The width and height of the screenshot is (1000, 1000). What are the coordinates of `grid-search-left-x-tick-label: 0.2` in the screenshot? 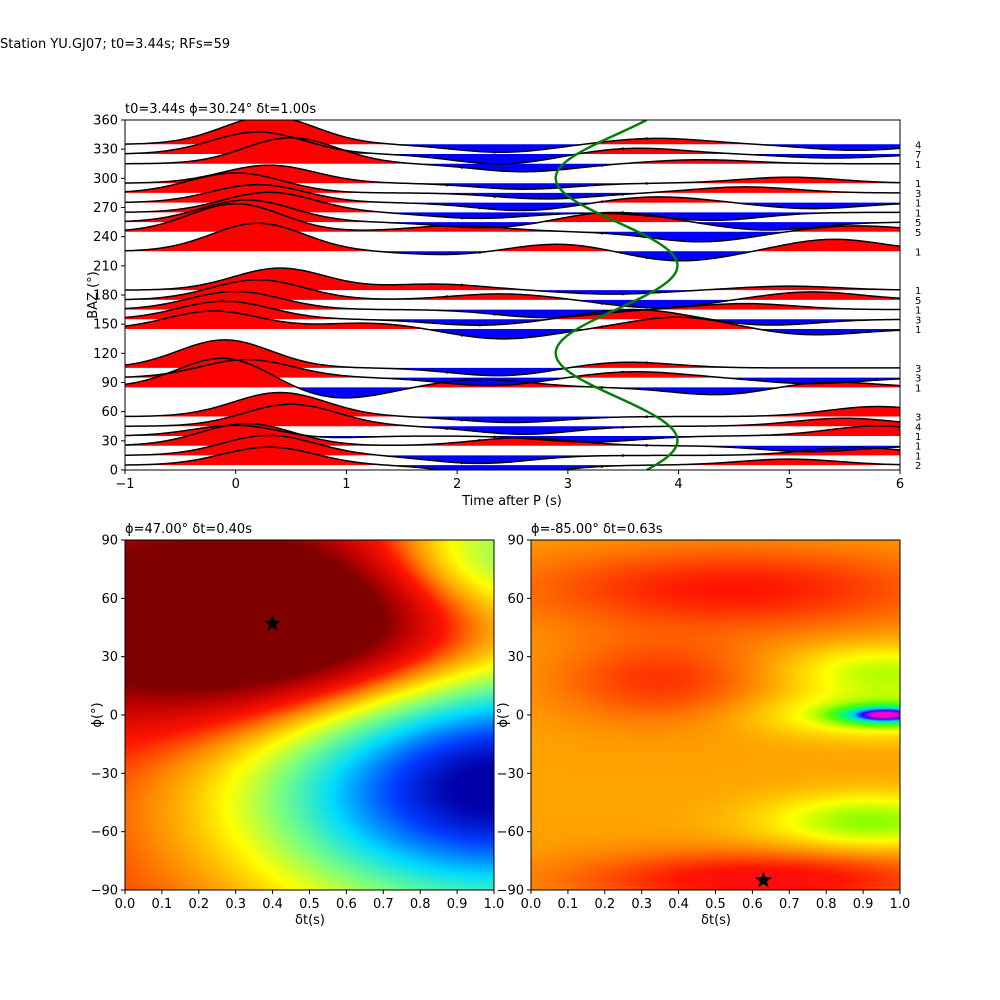 It's located at (198, 904).